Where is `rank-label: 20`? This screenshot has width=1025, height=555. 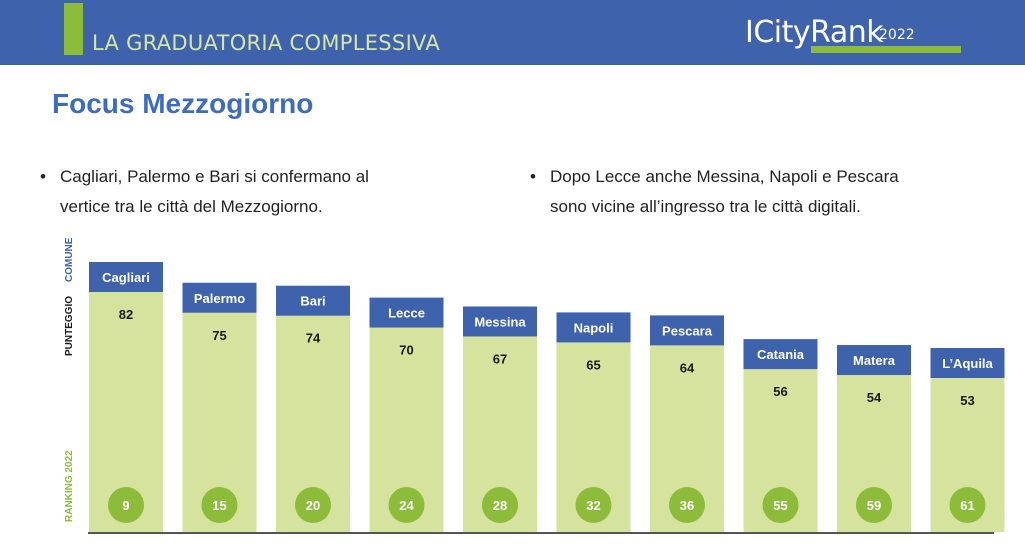 rank-label: 20 is located at coordinates (313, 505).